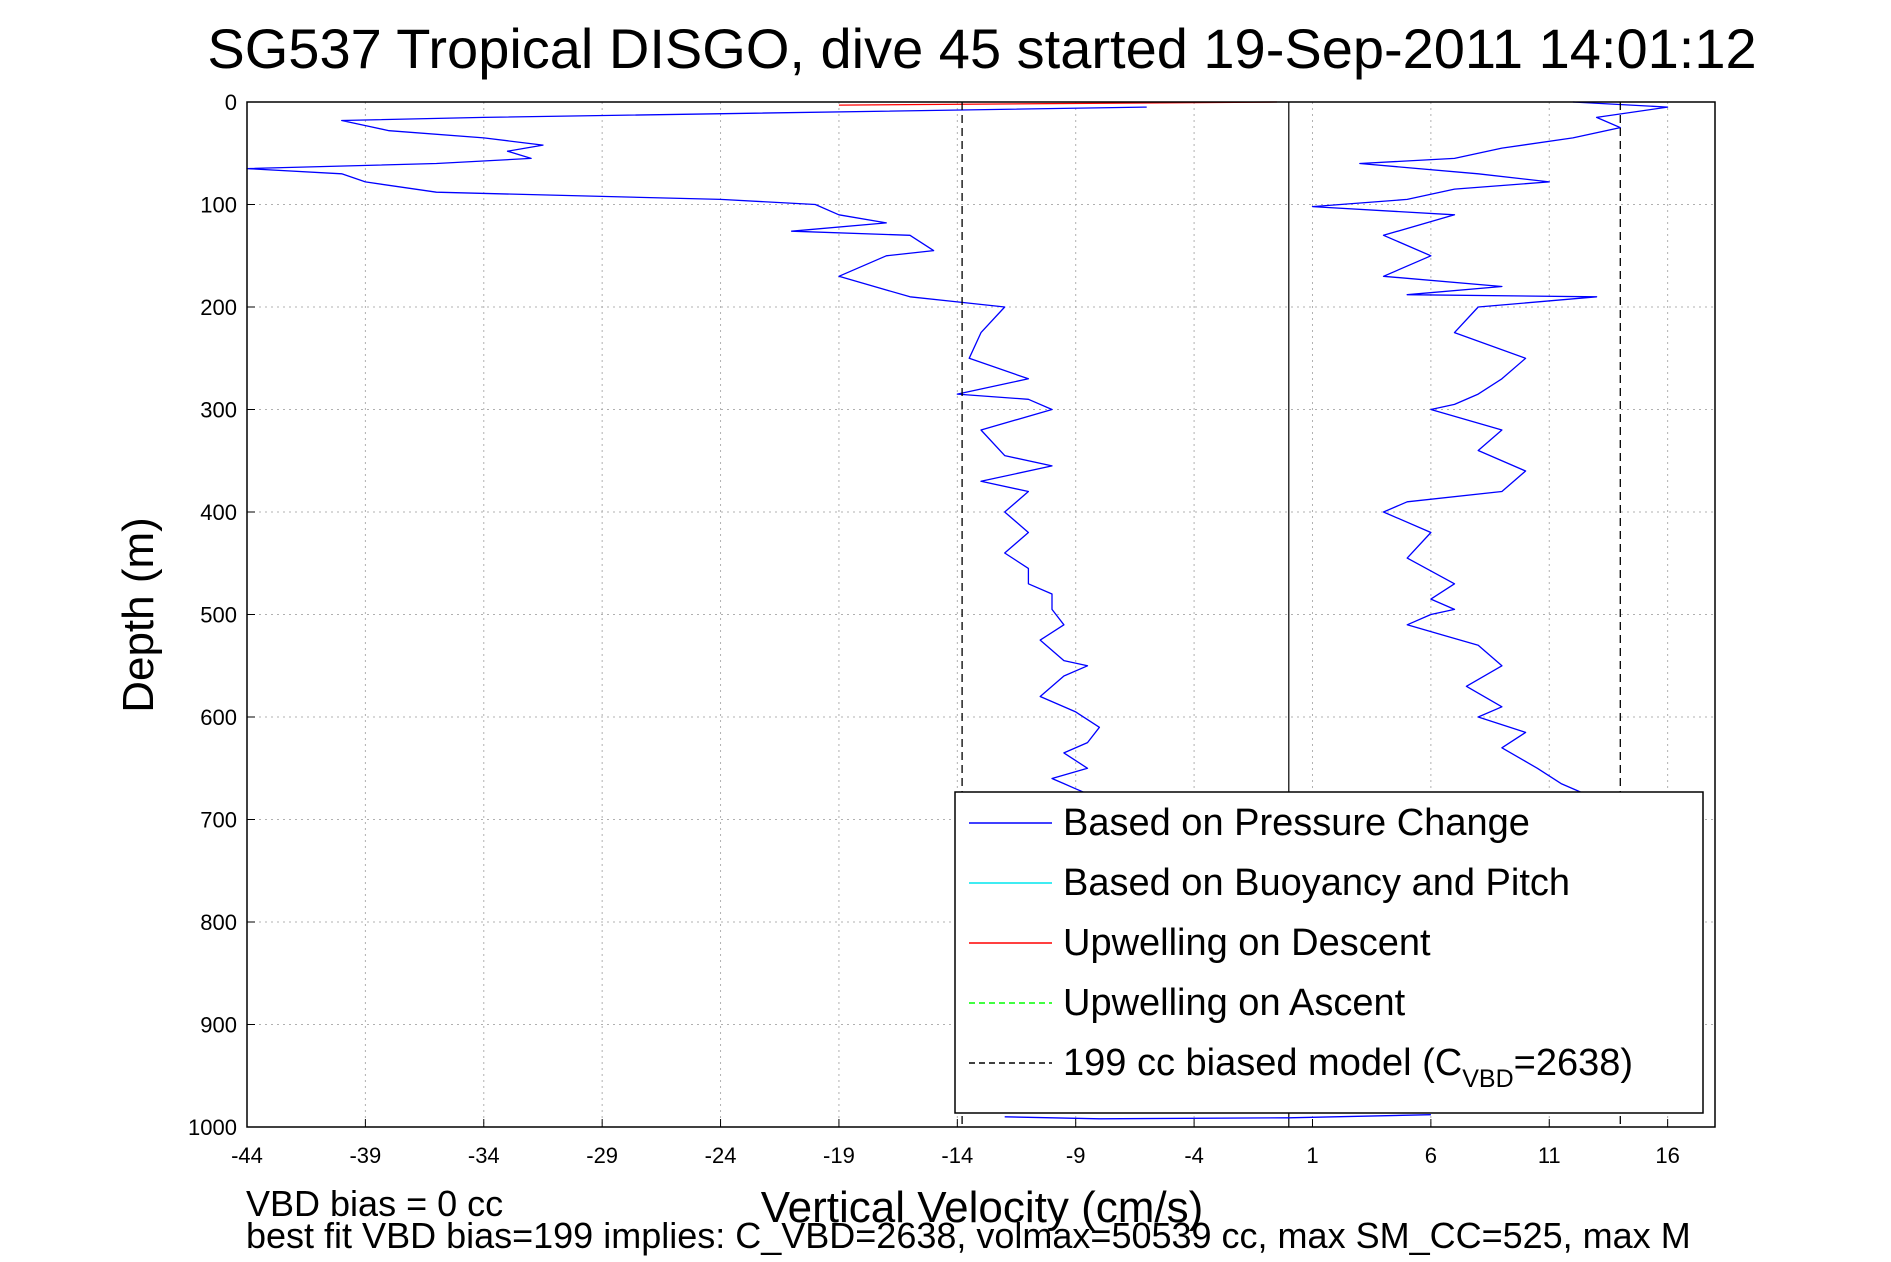  I want to click on y-tick-label: 600, so click(218, 717).